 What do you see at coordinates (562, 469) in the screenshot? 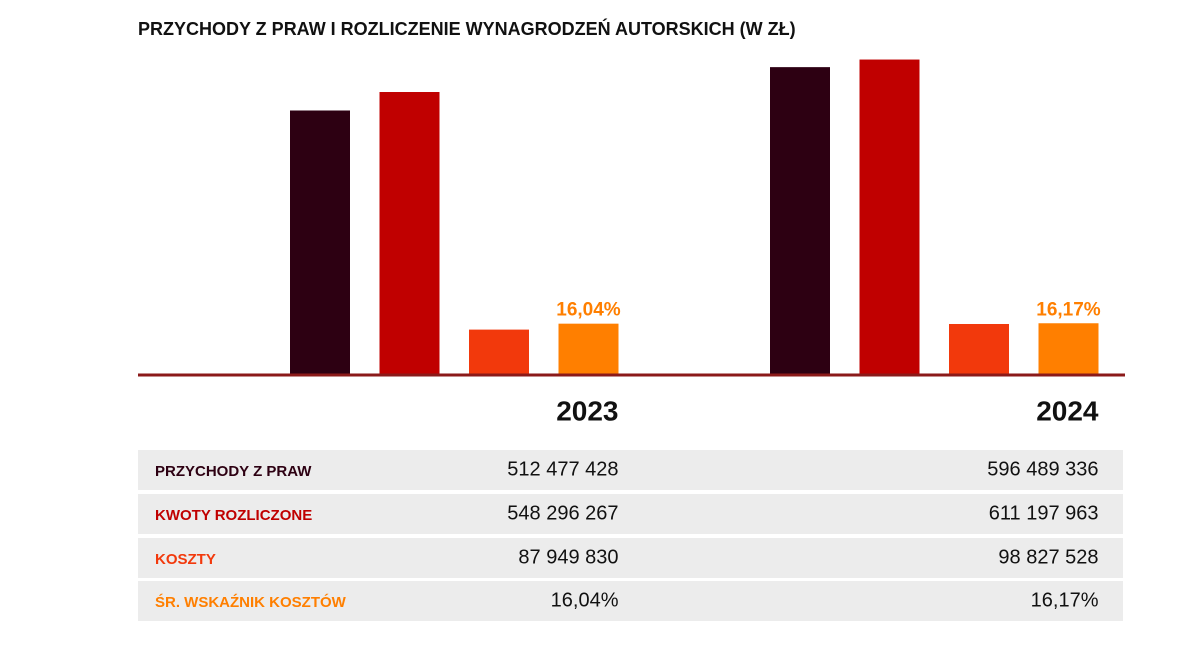
I see `table-cell: 512 477 428` at bounding box center [562, 469].